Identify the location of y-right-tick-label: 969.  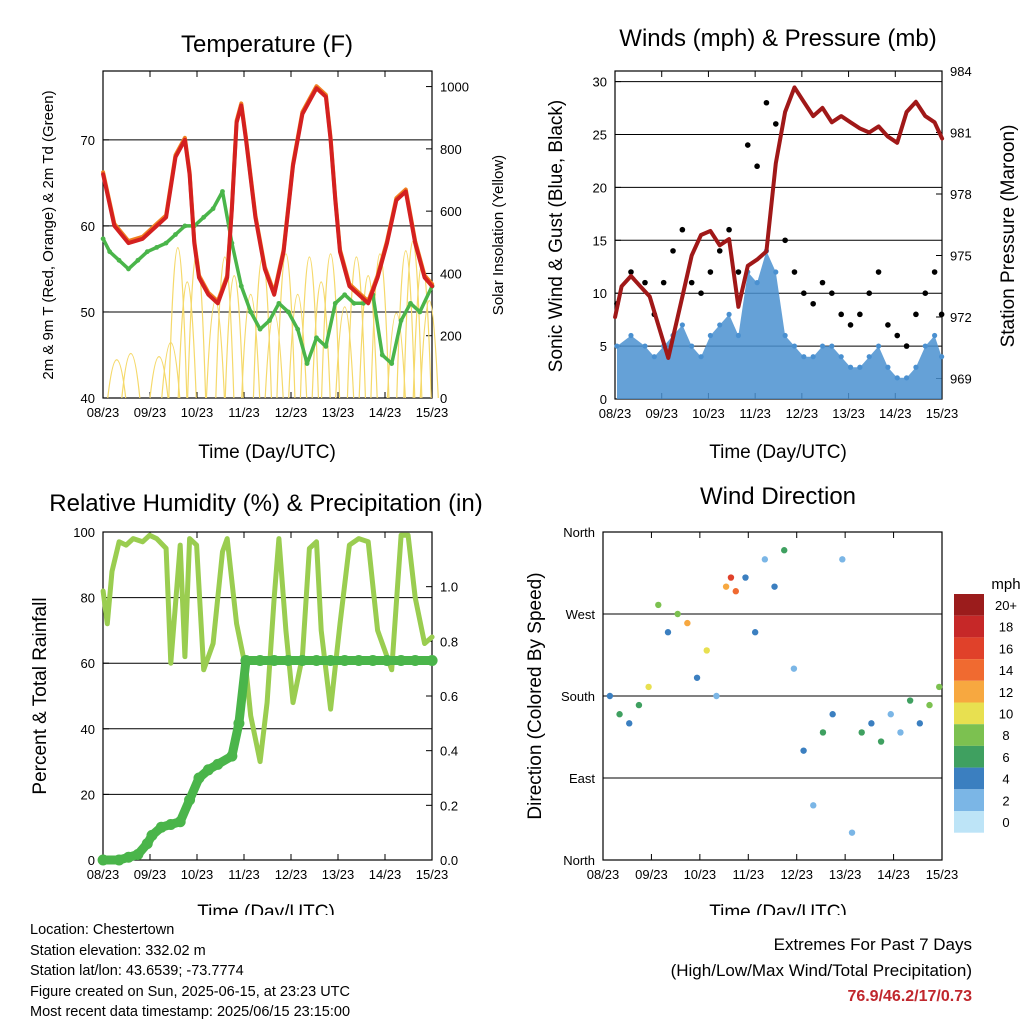
(961, 379).